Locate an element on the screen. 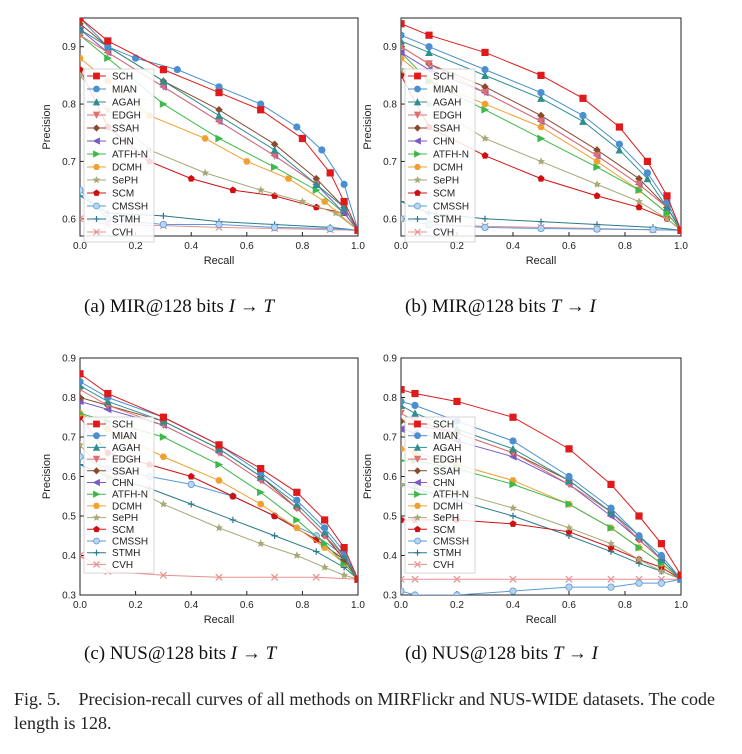 This screenshot has height=754, width=742. legend-label-sch: SCH is located at coordinates (443, 425).